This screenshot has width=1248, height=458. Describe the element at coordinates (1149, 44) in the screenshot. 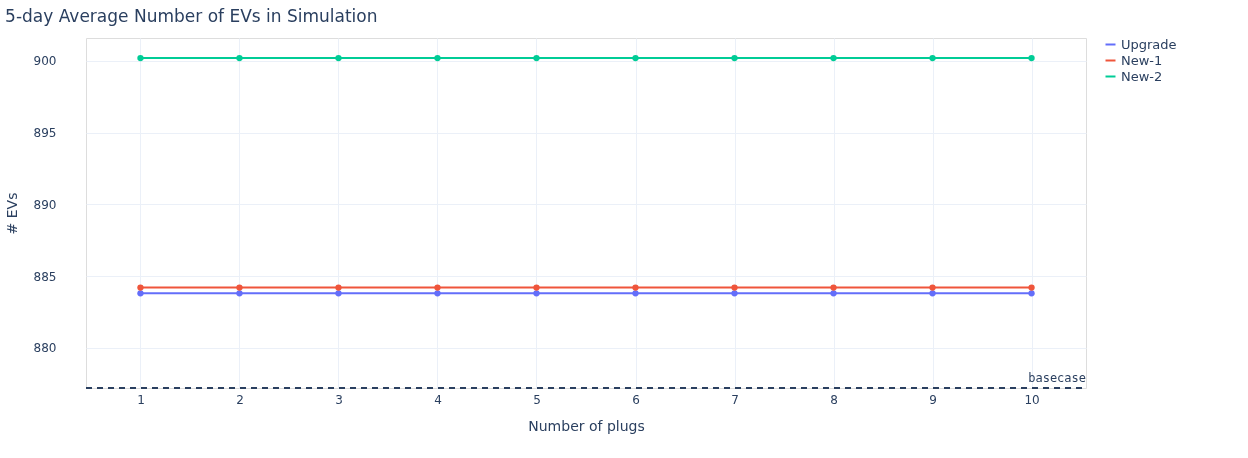

I see `legend-label: Upgrade` at that location.